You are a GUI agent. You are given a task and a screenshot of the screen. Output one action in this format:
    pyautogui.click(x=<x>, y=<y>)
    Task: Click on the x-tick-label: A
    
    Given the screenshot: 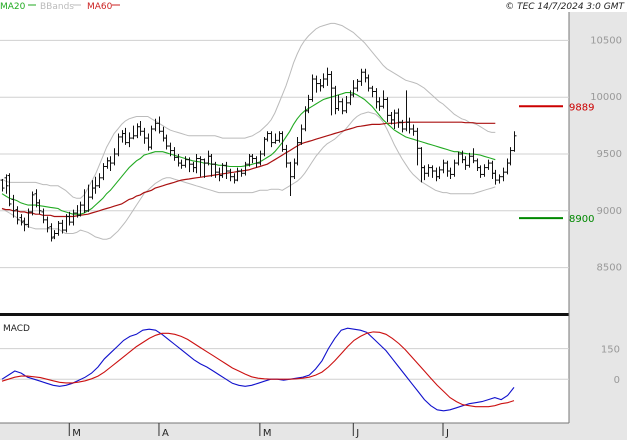 What is the action you would take?
    pyautogui.click(x=165, y=433)
    